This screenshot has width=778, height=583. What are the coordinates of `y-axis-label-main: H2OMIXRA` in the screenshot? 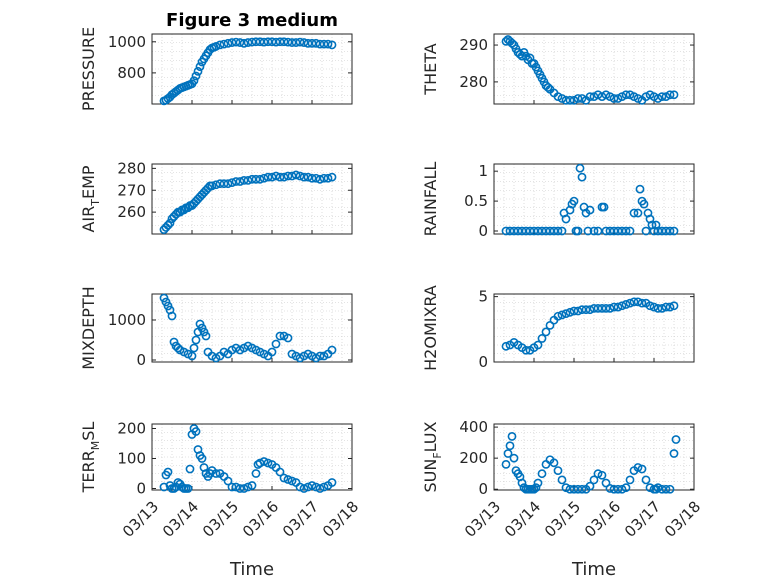 It's located at (430, 328).